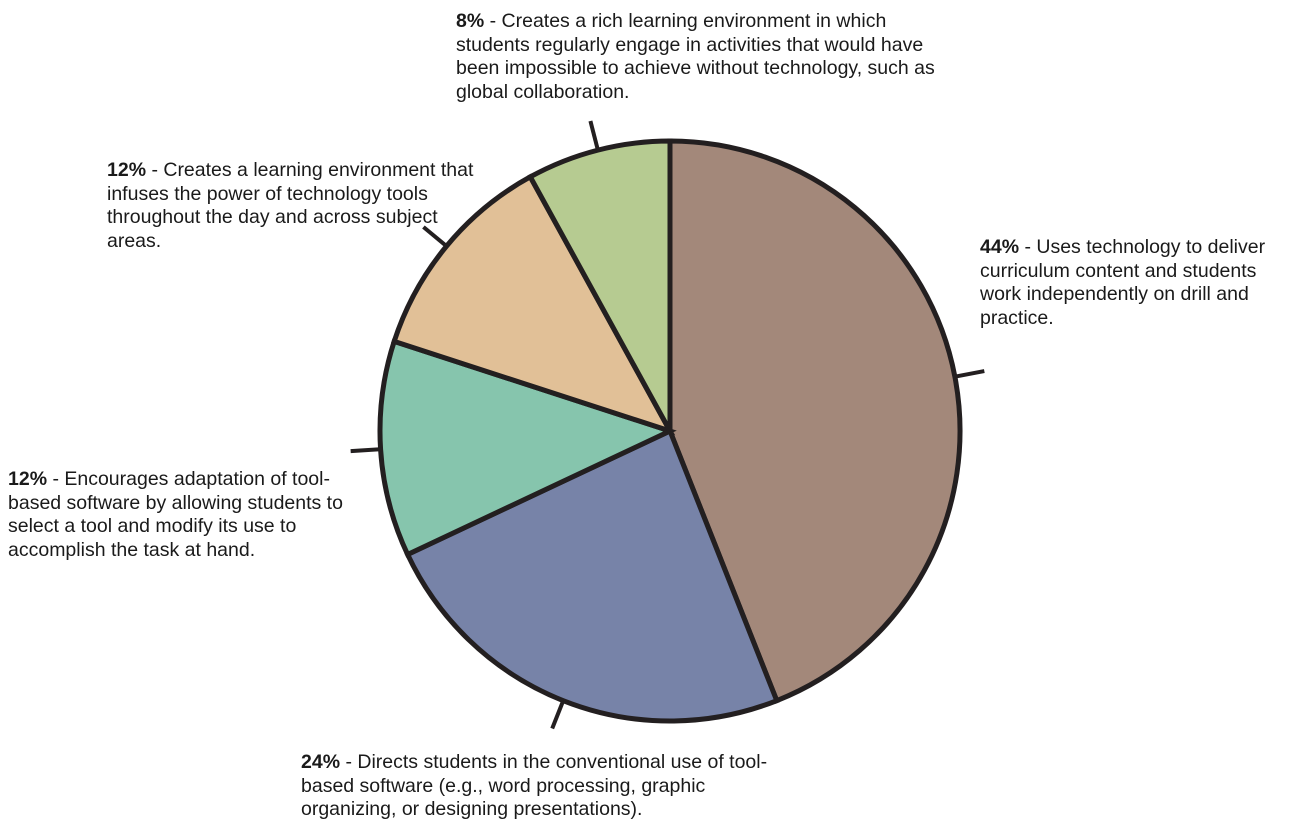 This screenshot has height=825, width=1293. What do you see at coordinates (366, 450) in the screenshot?
I see `leader-line-12-encourages` at bounding box center [366, 450].